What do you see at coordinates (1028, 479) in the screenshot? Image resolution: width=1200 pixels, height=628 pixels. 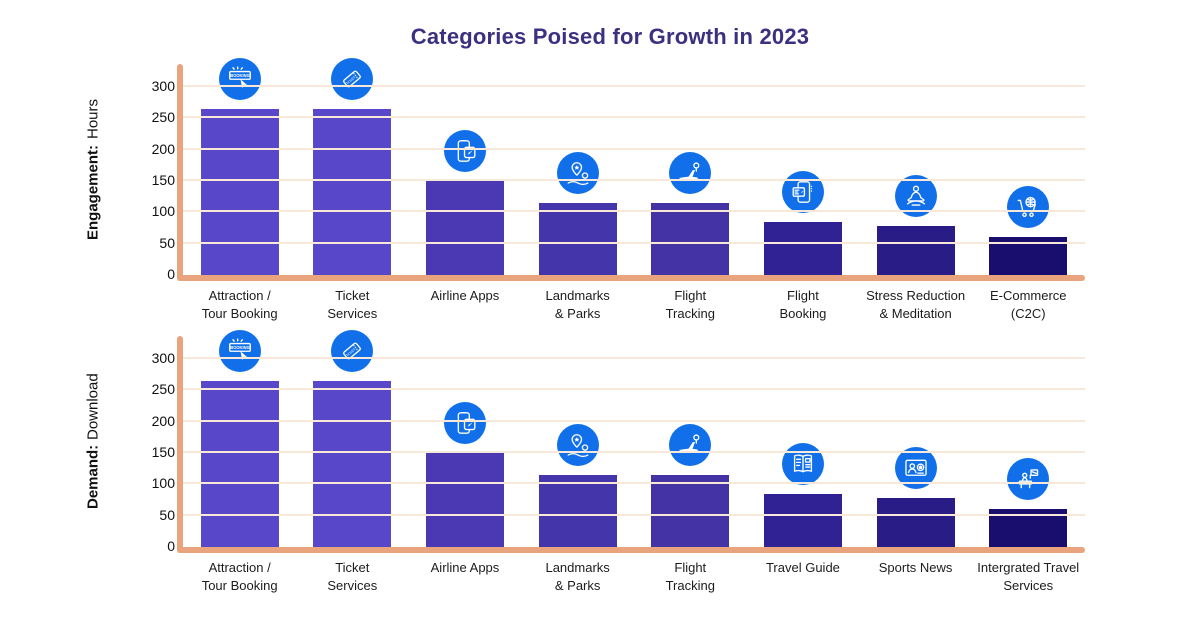 I see `travel-services-icon` at bounding box center [1028, 479].